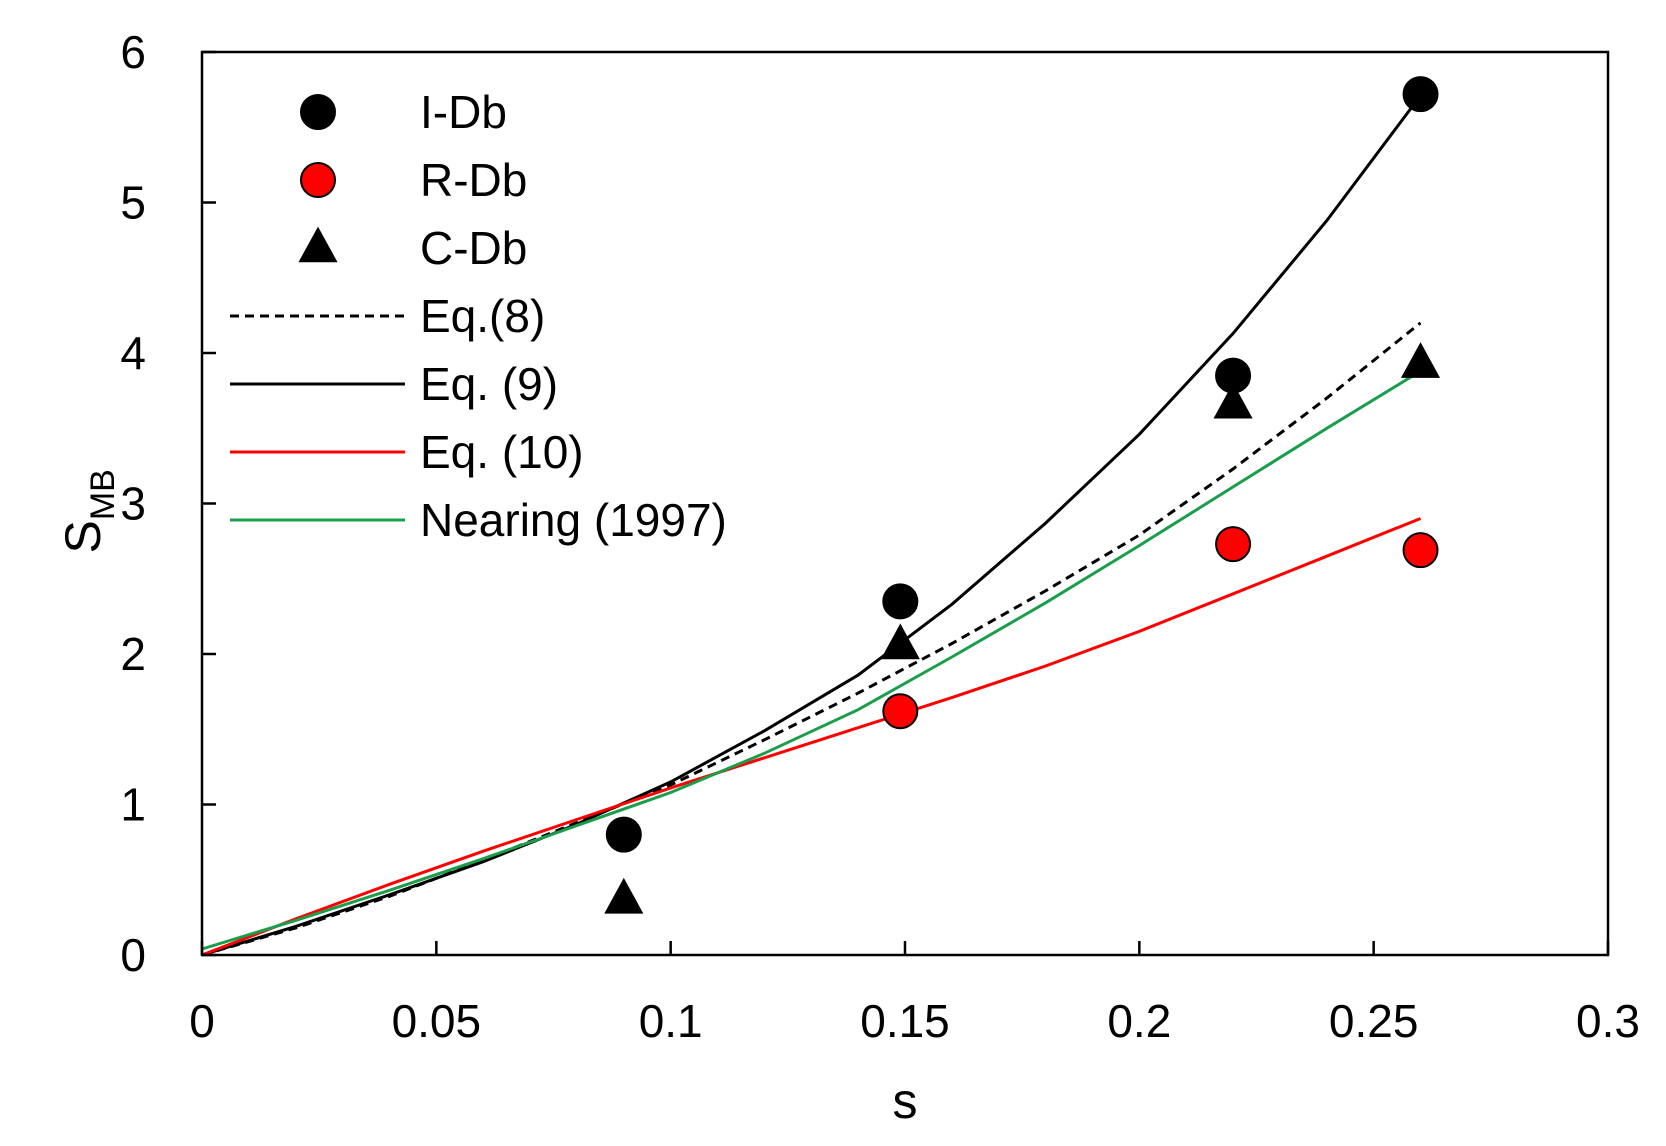 Image resolution: width=1666 pixels, height=1146 pixels. I want to click on legend-label-r-db: R-Db, so click(473, 180).